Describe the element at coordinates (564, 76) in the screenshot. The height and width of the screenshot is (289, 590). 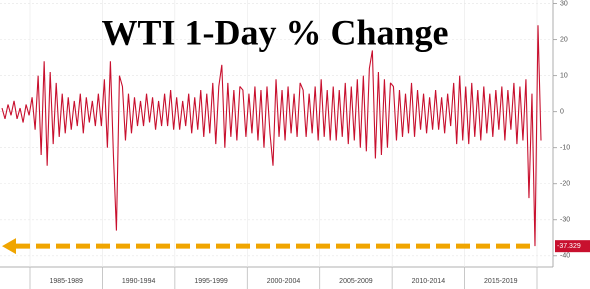
I see `y-tick-label: 10` at that location.